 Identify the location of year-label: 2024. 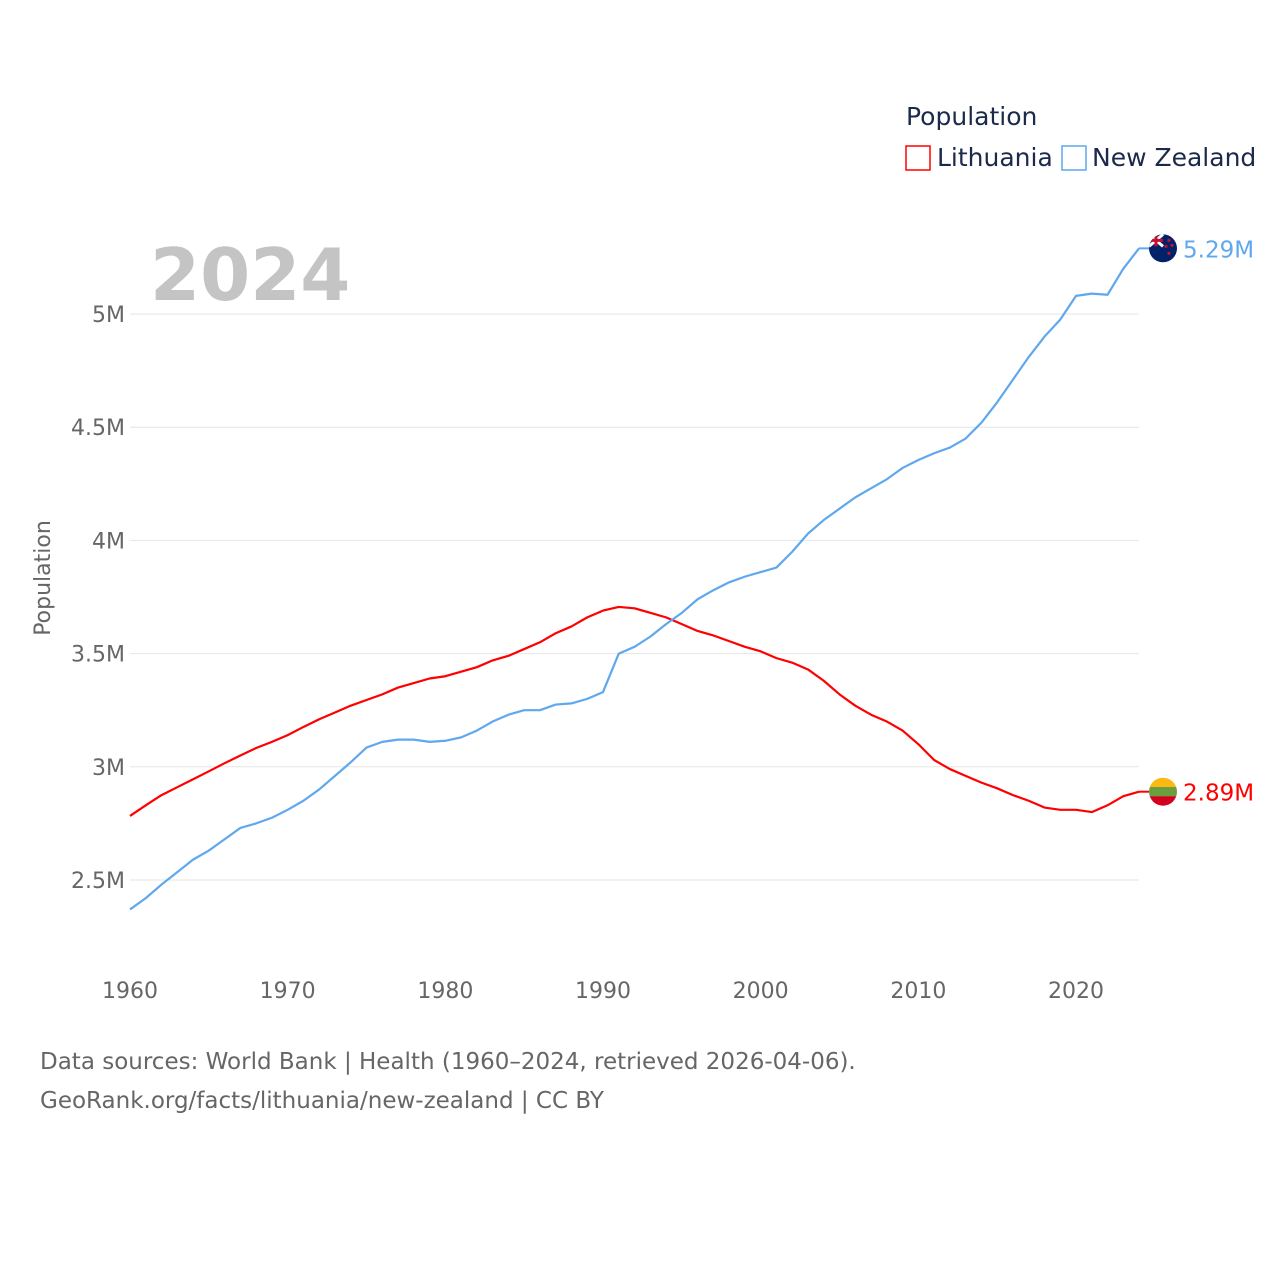
(250, 275).